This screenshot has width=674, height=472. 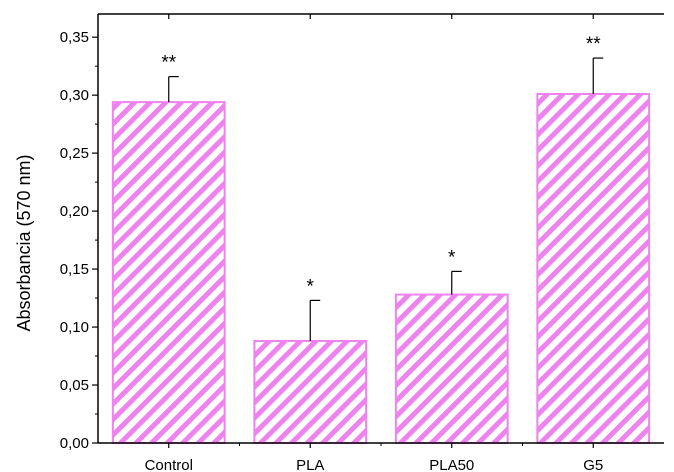 What do you see at coordinates (311, 286) in the screenshot?
I see `significance-mark-pla: *` at bounding box center [311, 286].